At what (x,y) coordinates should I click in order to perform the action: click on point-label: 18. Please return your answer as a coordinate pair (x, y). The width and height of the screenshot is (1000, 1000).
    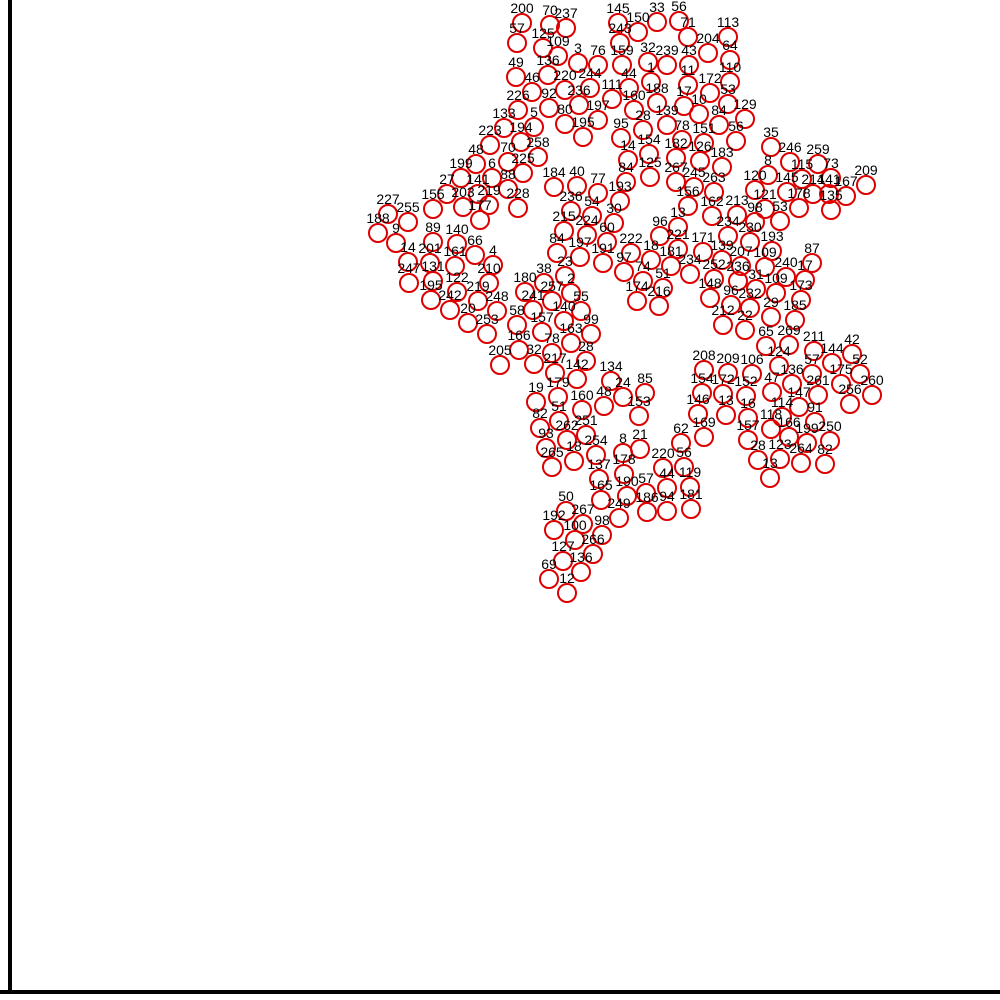
    Looking at the image, I should click on (651, 245).